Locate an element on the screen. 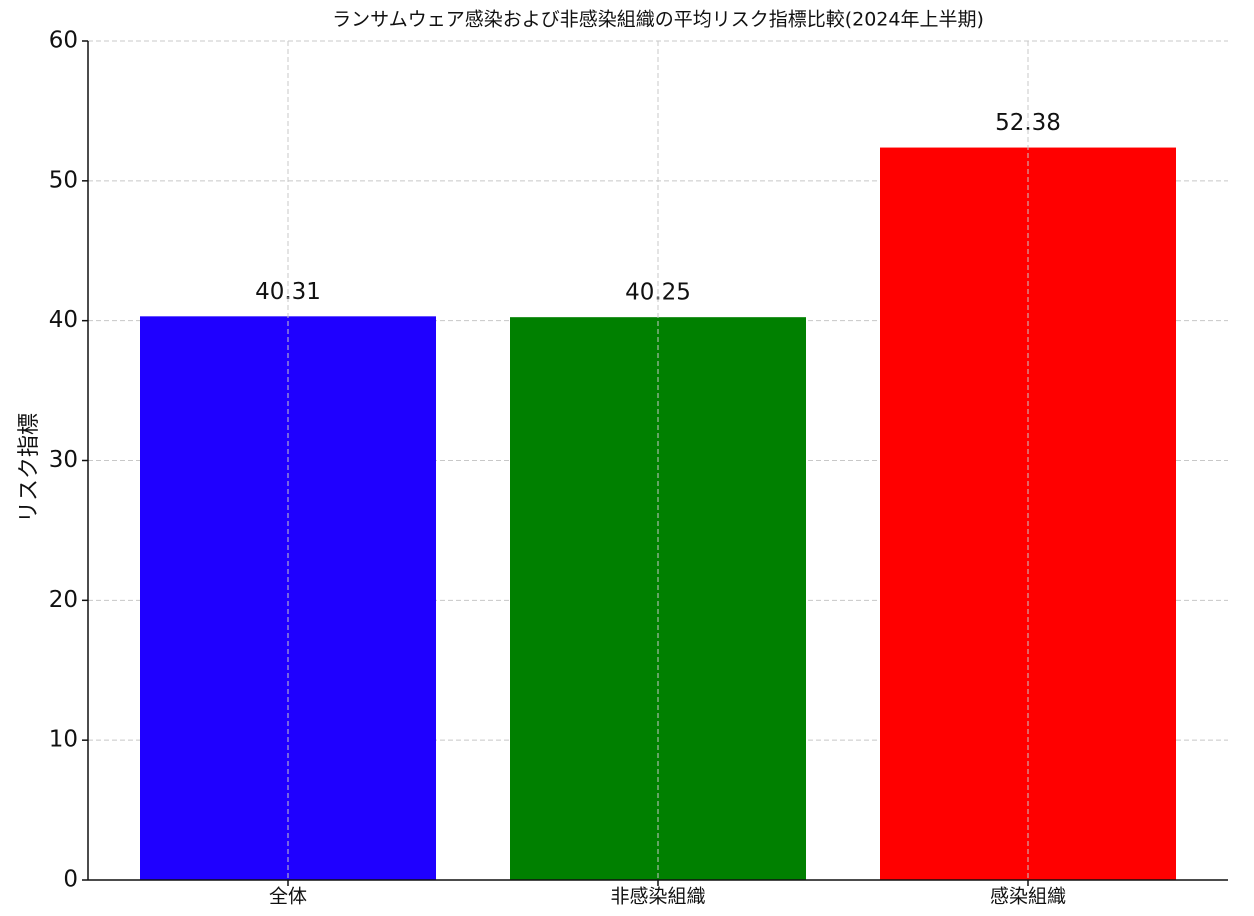 Image resolution: width=1254 pixels, height=916 pixels. chart-title: ランサムウェア感染および非感染組織の平均リスク指標比較(2024年上半期) is located at coordinates (658, 20).